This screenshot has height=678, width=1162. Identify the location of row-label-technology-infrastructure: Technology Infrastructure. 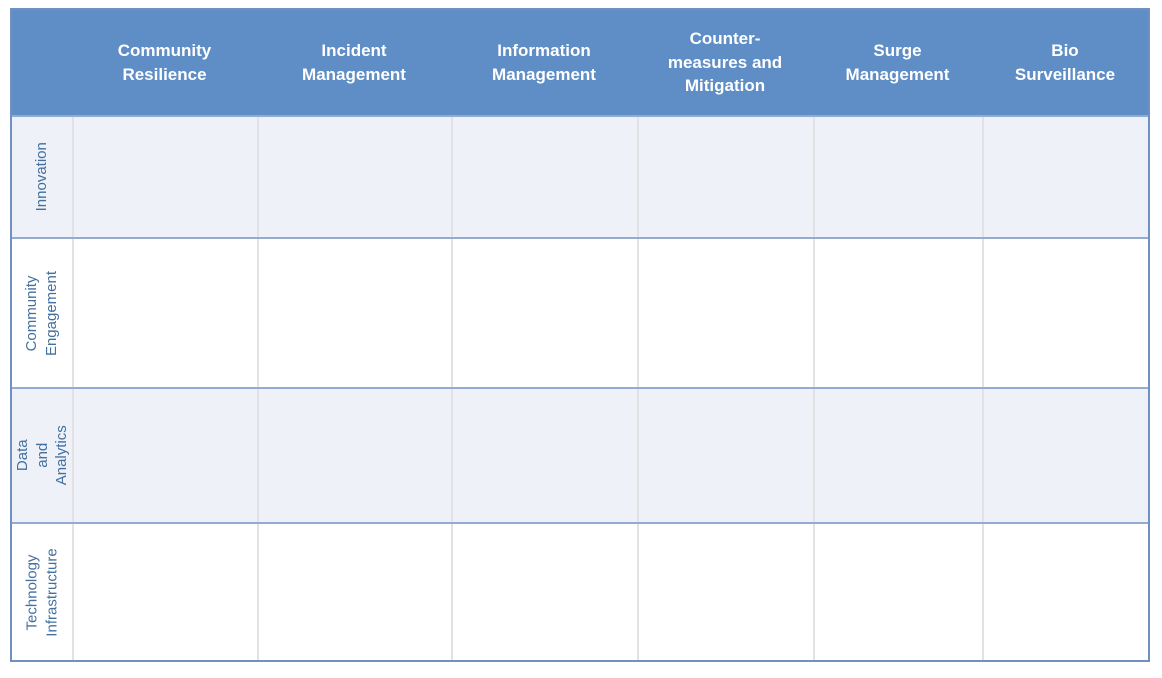
(42, 592).